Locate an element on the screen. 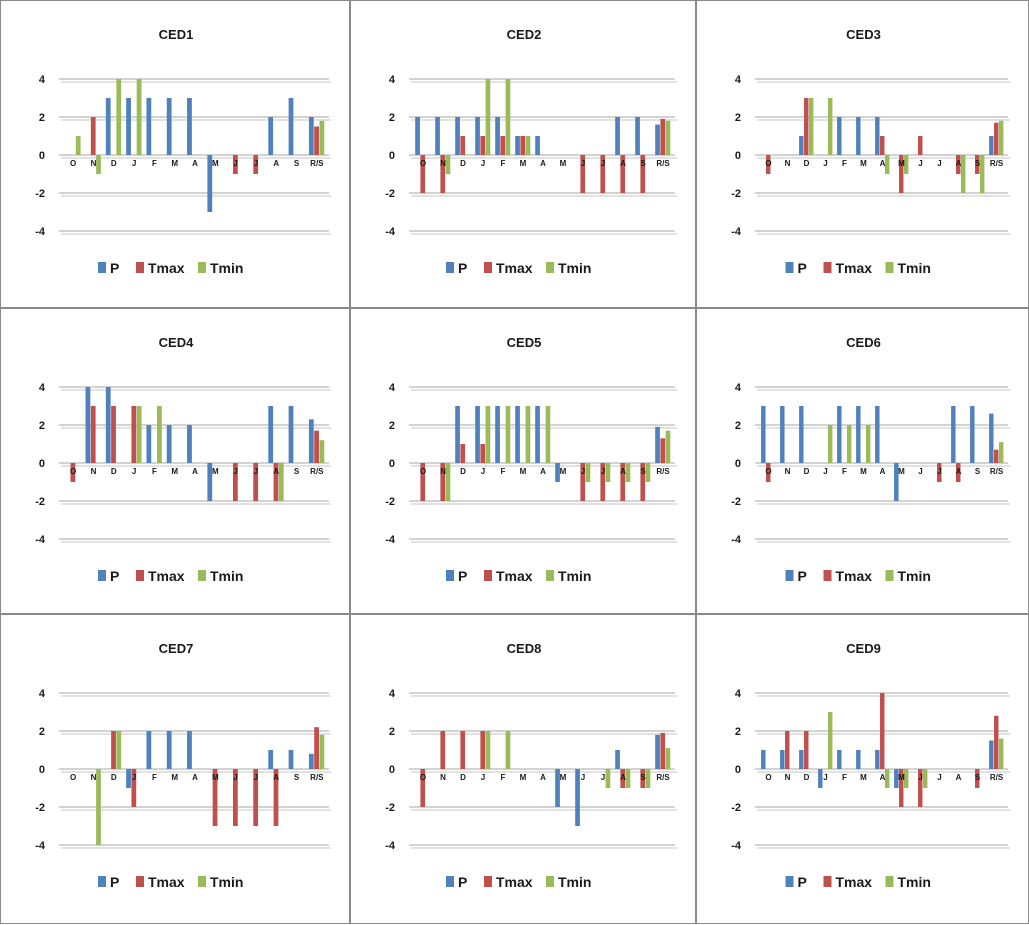  chart-panel-ced3: CED3 4 2 0 -2 -4 O N D J F M A M J J A S R/S P Tmax Tmin is located at coordinates (862, 154).